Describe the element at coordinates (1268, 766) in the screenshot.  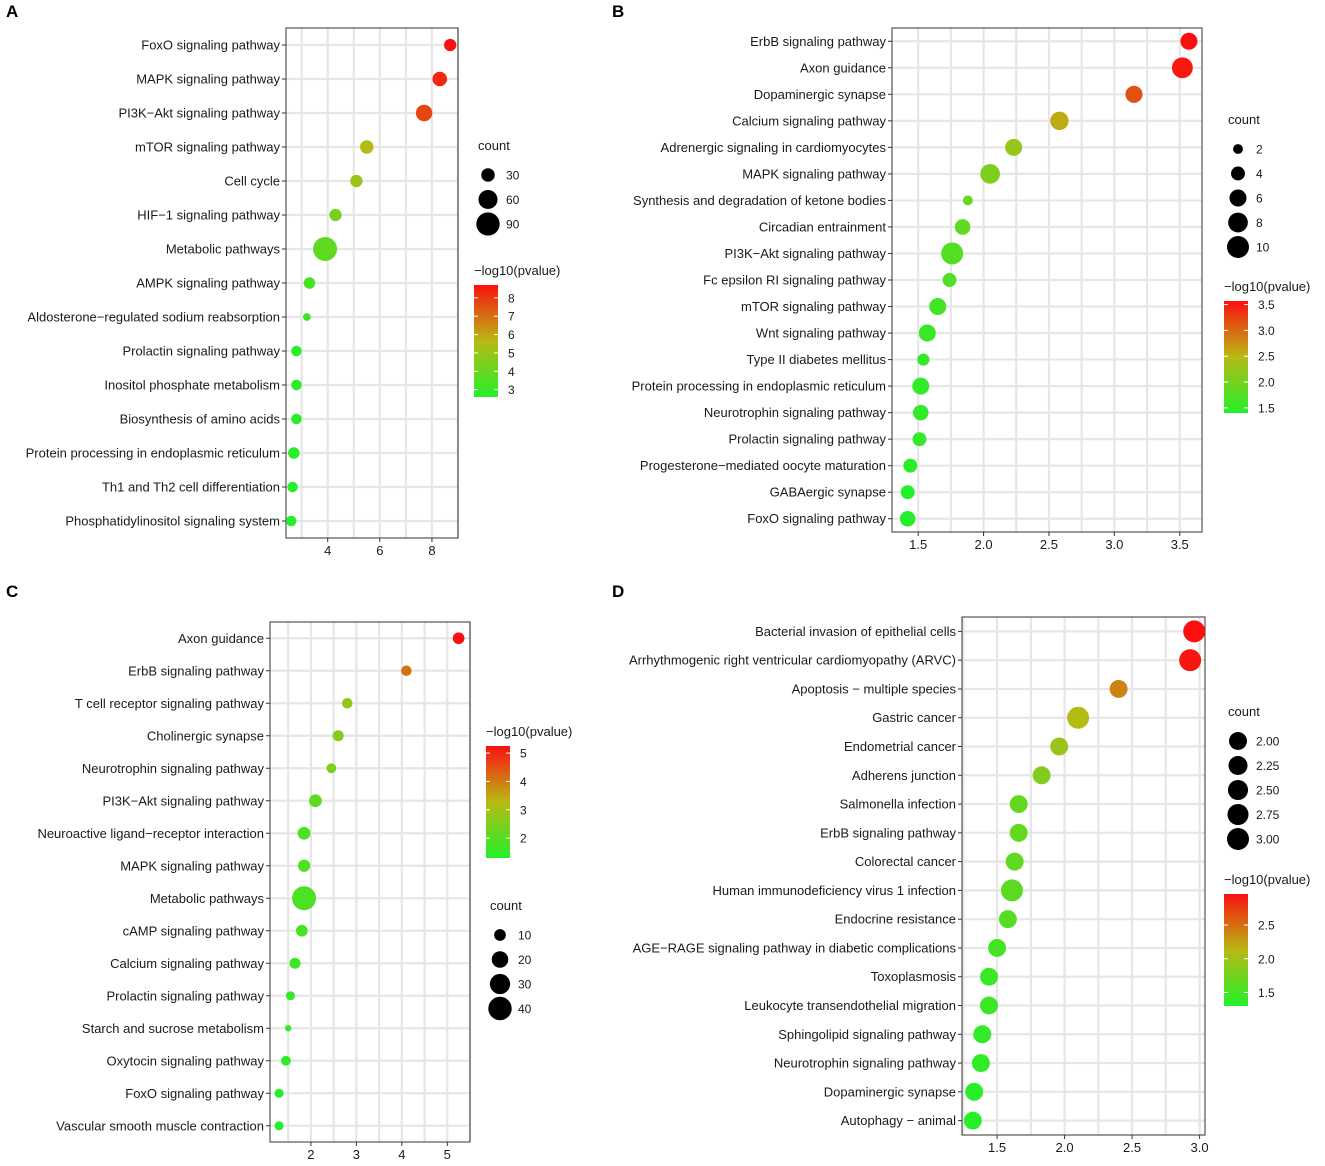
I see `size-legend-label-d: 2.25` at that location.